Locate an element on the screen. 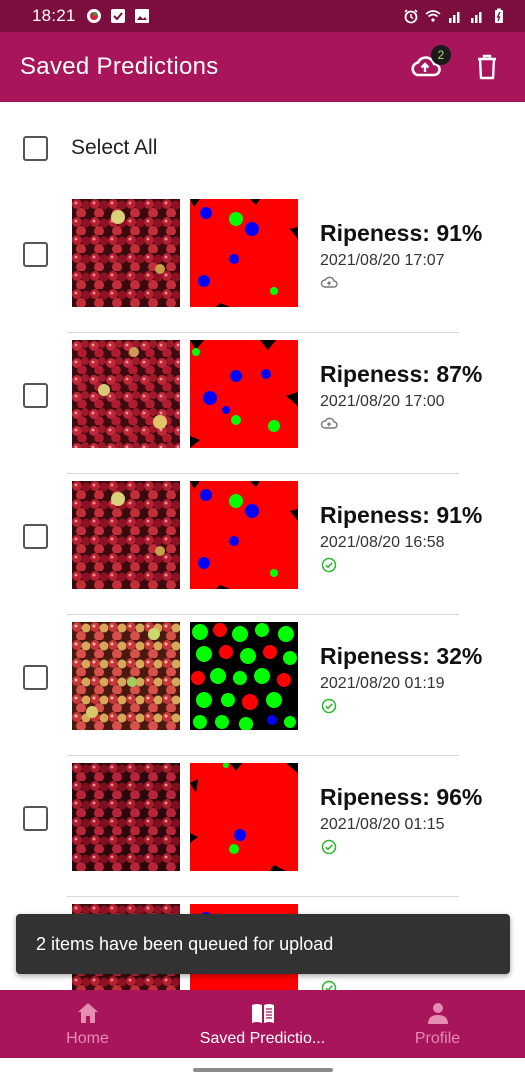 This screenshot has width=525, height=1080. upload-count-badge: 2 is located at coordinates (441, 55).